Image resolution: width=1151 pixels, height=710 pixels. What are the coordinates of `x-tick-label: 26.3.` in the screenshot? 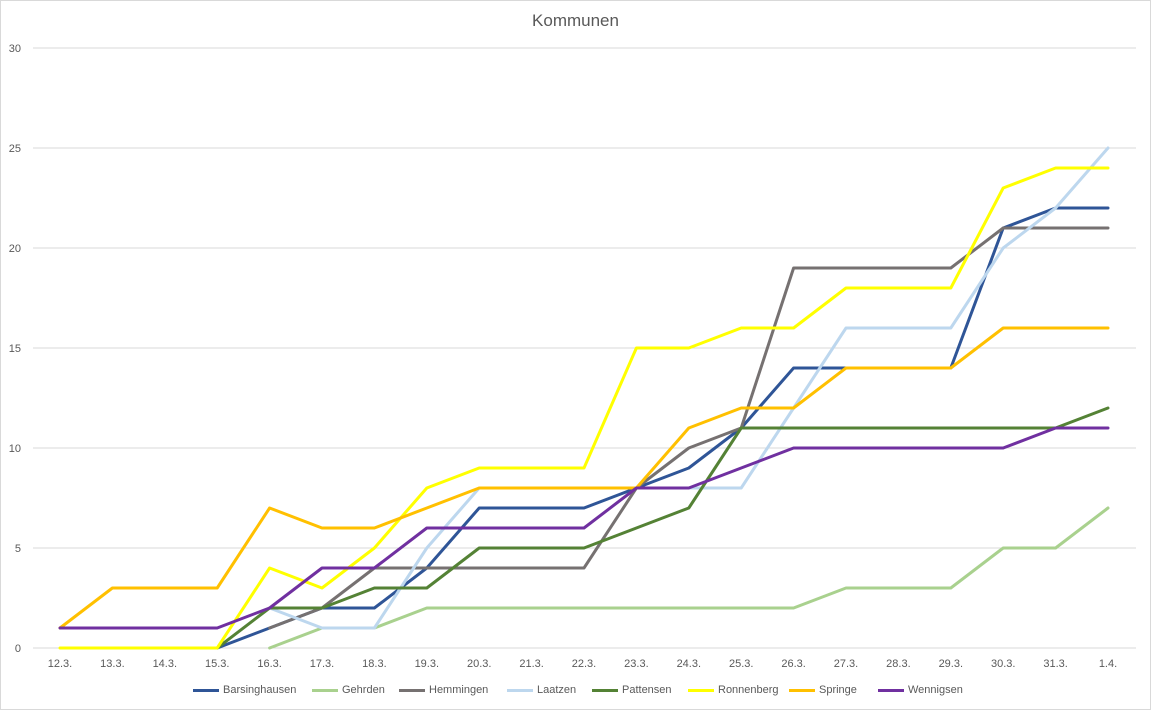 It's located at (793, 664).